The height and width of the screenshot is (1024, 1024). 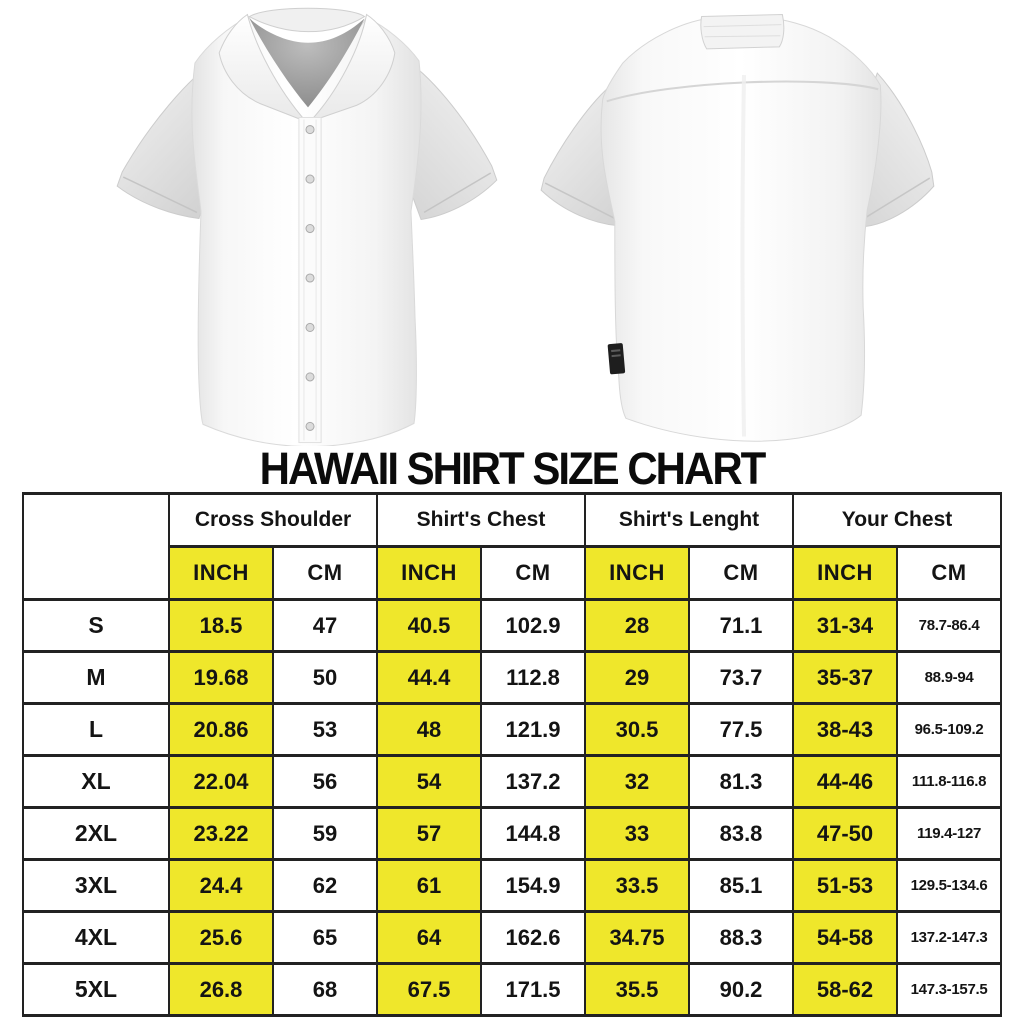 I want to click on table-cell: 54-58, so click(x=845, y=937).